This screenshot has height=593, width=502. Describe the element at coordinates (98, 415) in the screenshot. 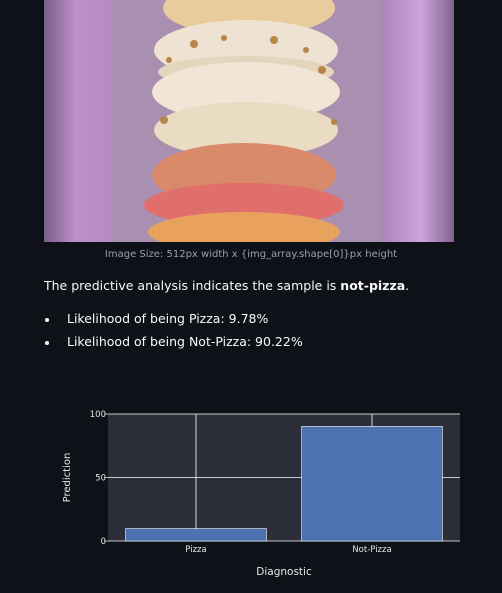

I see `y-tick-label: 100` at that location.